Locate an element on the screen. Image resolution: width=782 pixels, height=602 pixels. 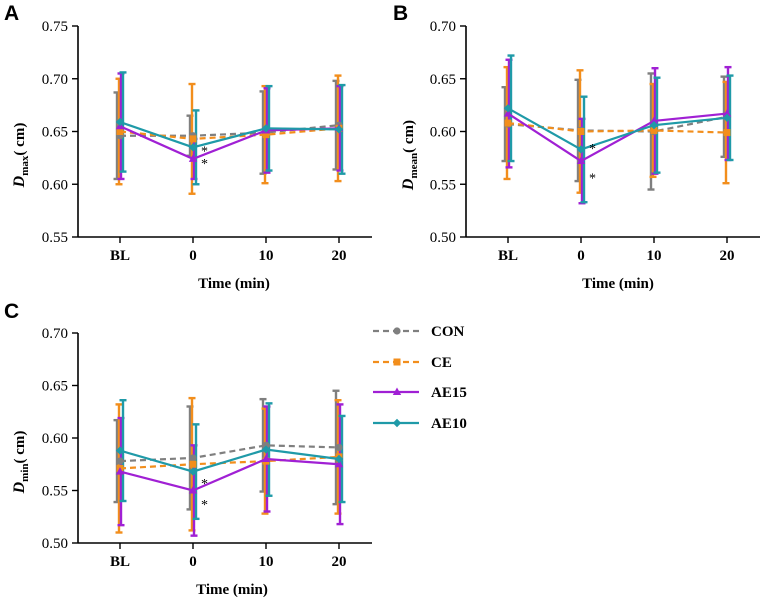
panel-a-xtick-label: 10 is located at coordinates (266, 256).